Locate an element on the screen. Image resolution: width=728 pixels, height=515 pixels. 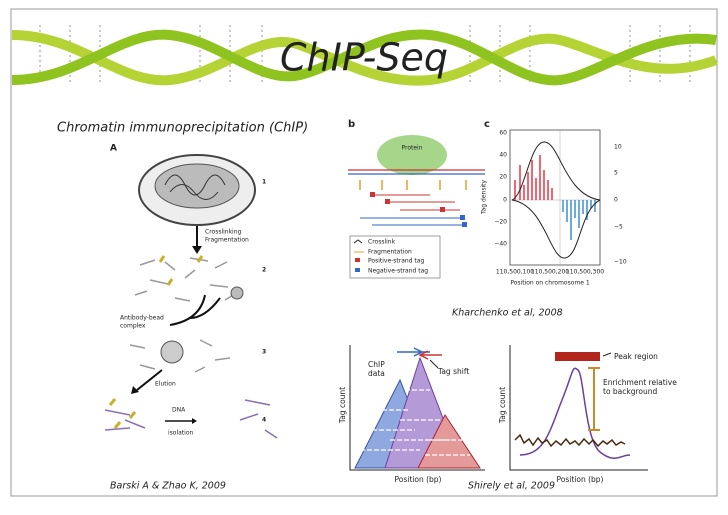
citation: Shirely et al, 2009 is located at coordinates (511, 486).